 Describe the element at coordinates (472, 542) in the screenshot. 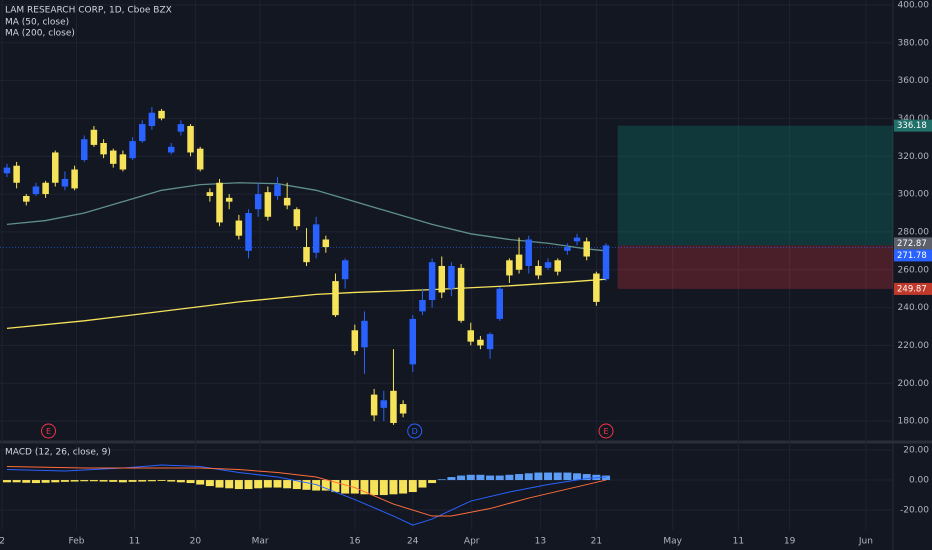

I see `x-tick-label: Apr` at that location.